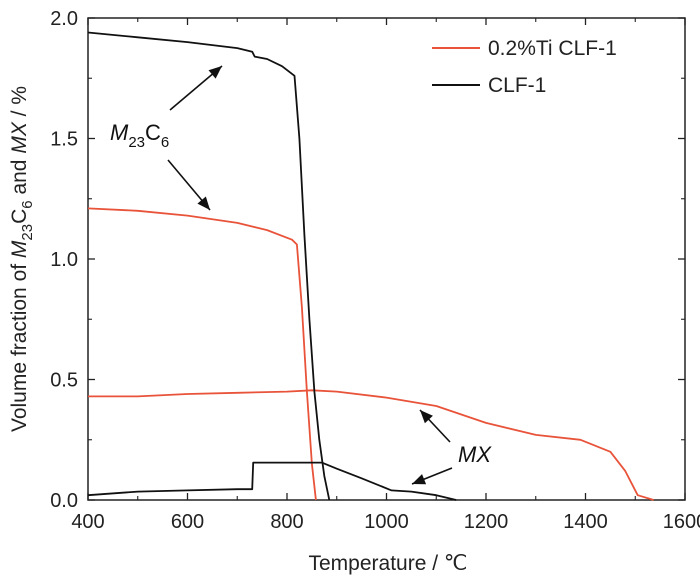 Image resolution: width=700 pixels, height=580 pixels. What do you see at coordinates (27, 204) in the screenshot?
I see `y-axis-c-sub: 6` at bounding box center [27, 204].